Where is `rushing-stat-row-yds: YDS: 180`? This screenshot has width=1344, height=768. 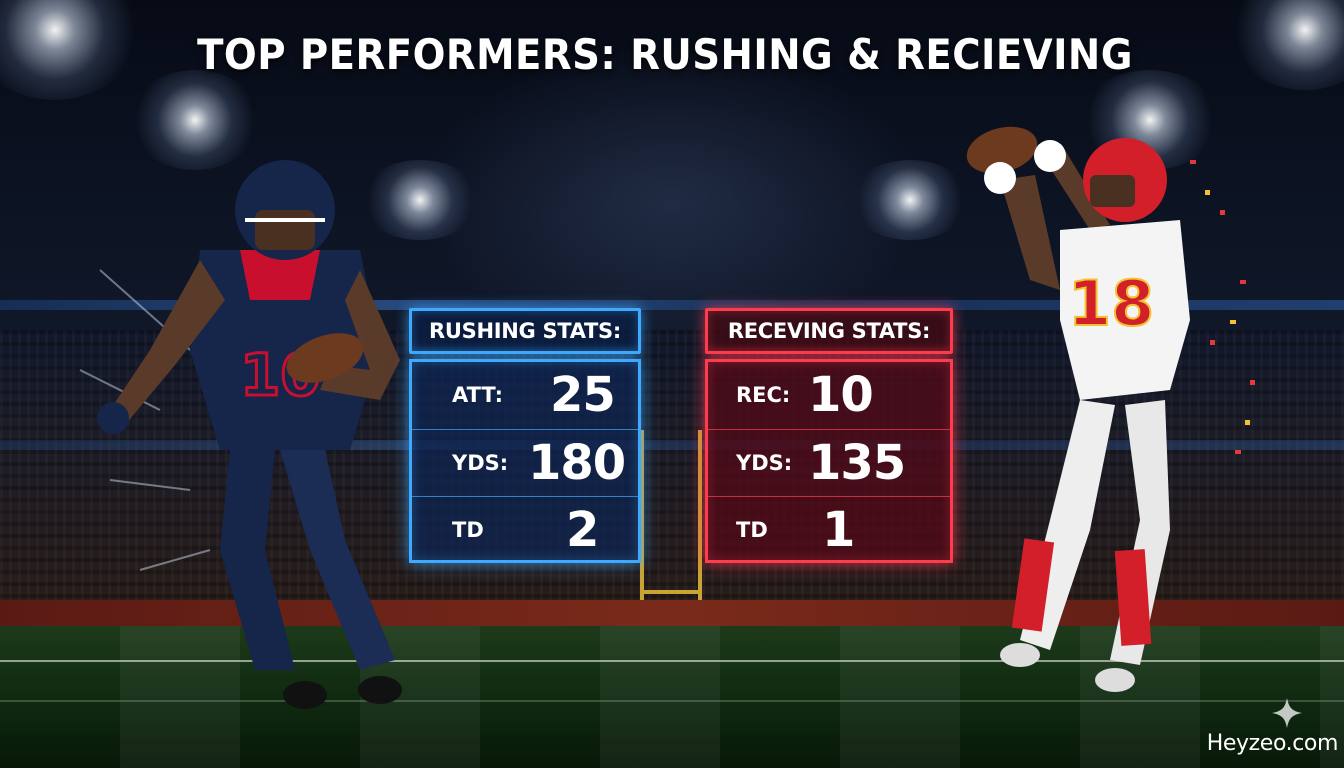 rushing-stat-row-yds: YDS: 180 is located at coordinates (525, 462).